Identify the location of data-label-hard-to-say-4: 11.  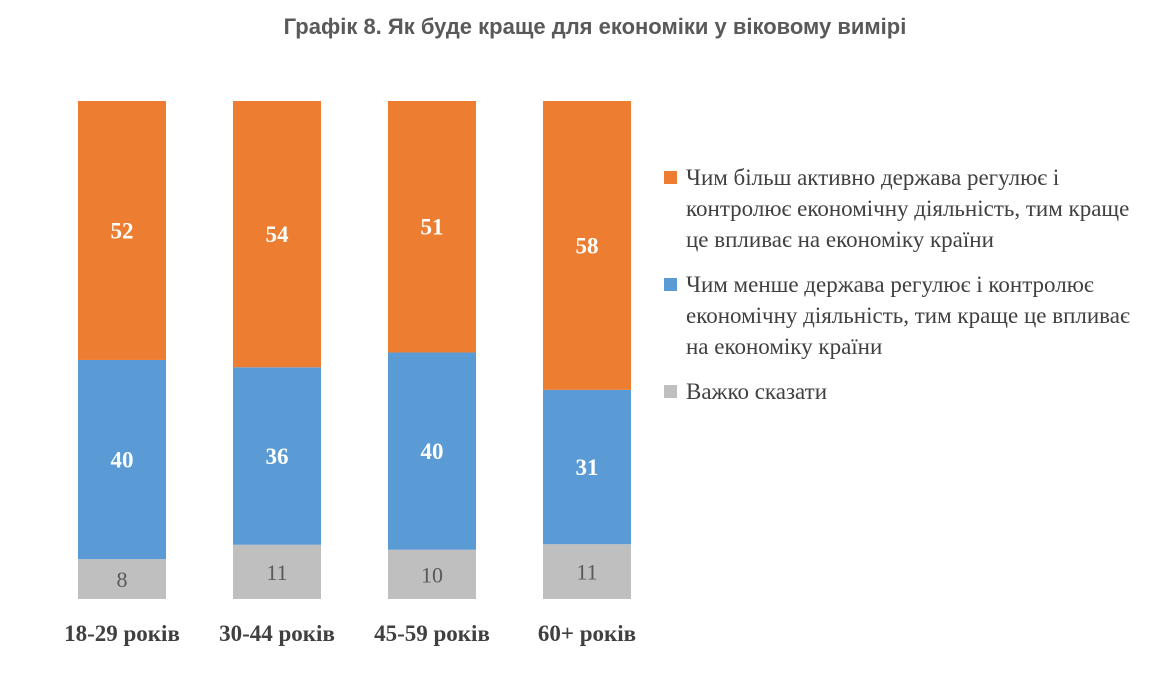
(586, 572).